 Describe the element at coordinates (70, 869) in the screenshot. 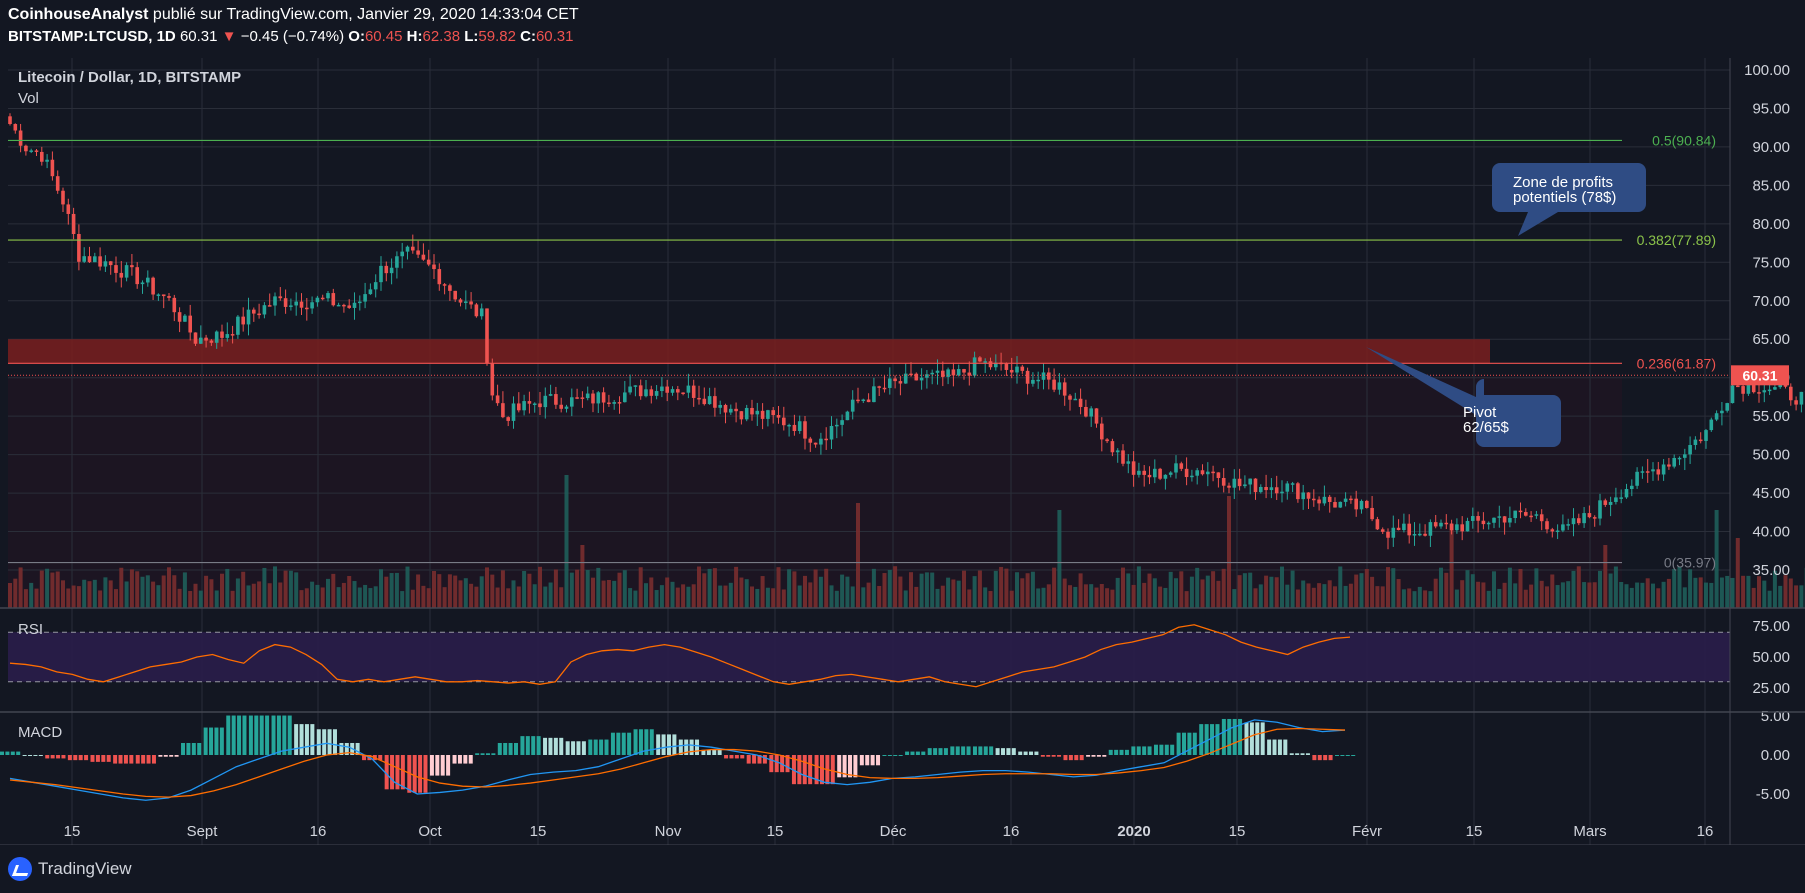

I see `tradingview-logo: TradingView` at that location.